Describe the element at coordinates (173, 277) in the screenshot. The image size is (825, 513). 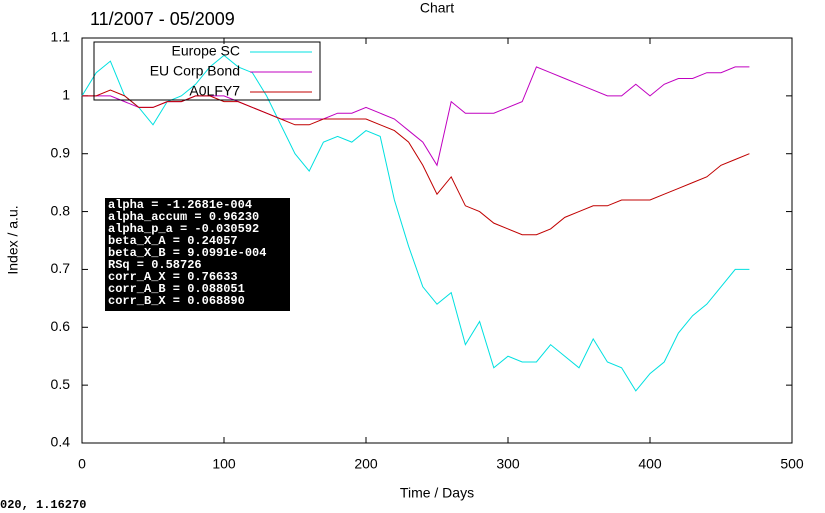
I see `stats-line: corr_A_X = 0.76633` at that location.